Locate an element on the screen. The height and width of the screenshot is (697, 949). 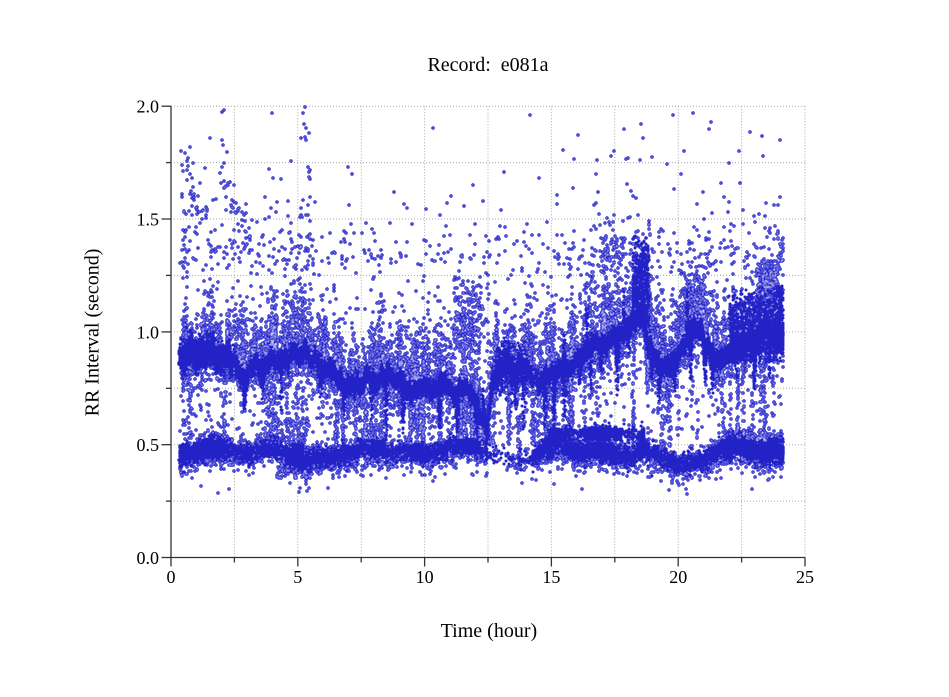
svg-text: 1.5 is located at coordinates (148, 220).